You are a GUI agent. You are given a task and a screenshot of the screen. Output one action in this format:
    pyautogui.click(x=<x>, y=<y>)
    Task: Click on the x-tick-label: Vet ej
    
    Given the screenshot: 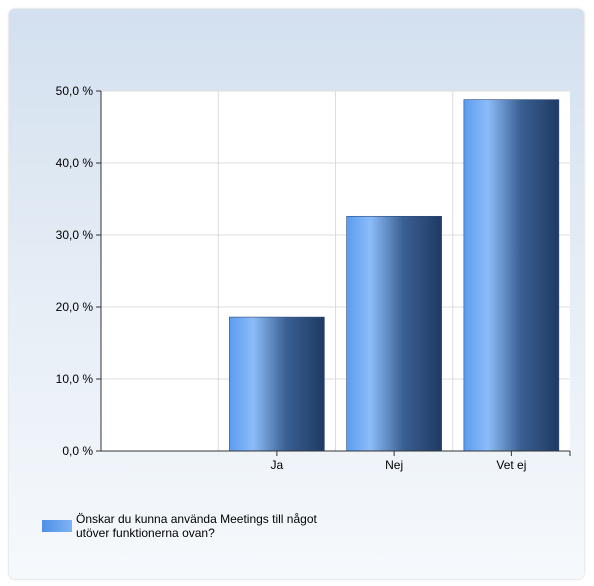 What is the action you would take?
    pyautogui.click(x=511, y=465)
    